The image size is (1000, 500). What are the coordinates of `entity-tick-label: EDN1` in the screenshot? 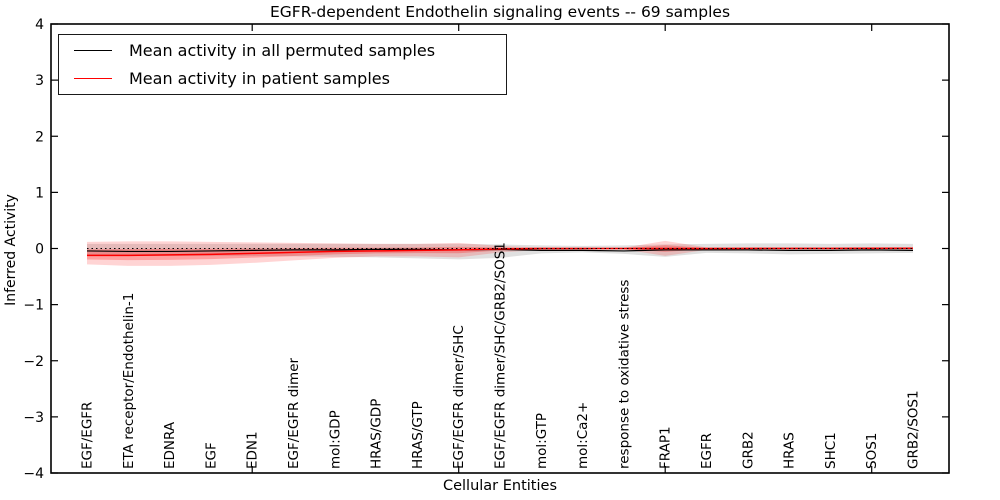 It's located at (253, 450).